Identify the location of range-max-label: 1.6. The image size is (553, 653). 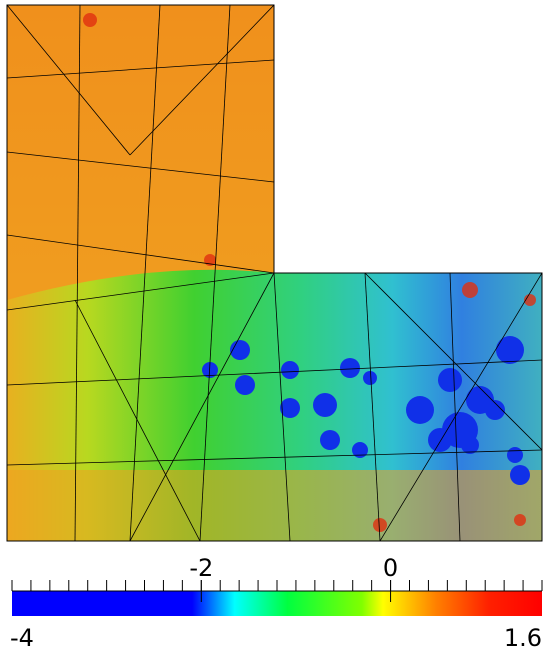
(523, 638).